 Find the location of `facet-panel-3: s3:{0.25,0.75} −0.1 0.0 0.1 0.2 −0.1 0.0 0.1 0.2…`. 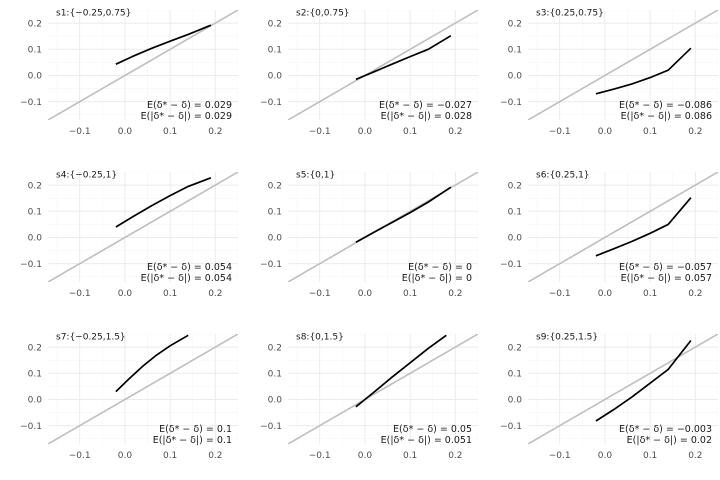

facet-panel-3: s3:{0.25,0.75} −0.1 0.0 0.1 0.2 −0.1 0.0 0.1 0.2… is located at coordinates (609, 73).